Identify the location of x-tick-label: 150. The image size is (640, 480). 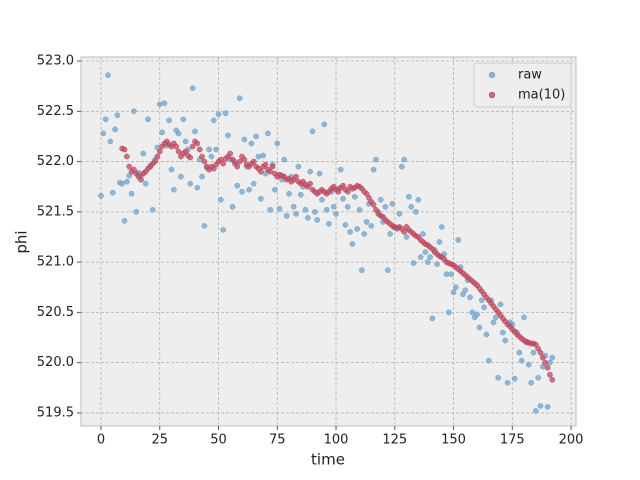
(453, 440).